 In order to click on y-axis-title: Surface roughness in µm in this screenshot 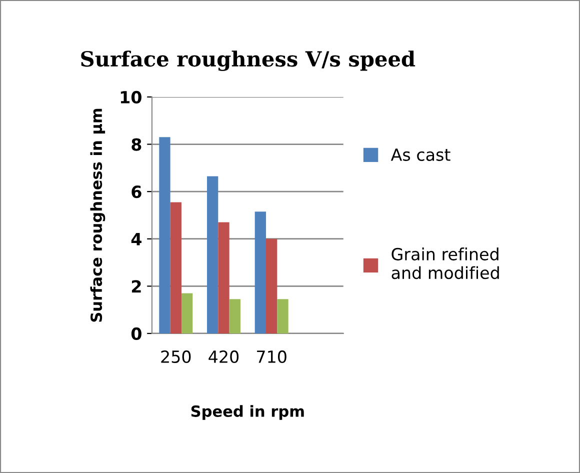, I will do `click(98, 215)`.